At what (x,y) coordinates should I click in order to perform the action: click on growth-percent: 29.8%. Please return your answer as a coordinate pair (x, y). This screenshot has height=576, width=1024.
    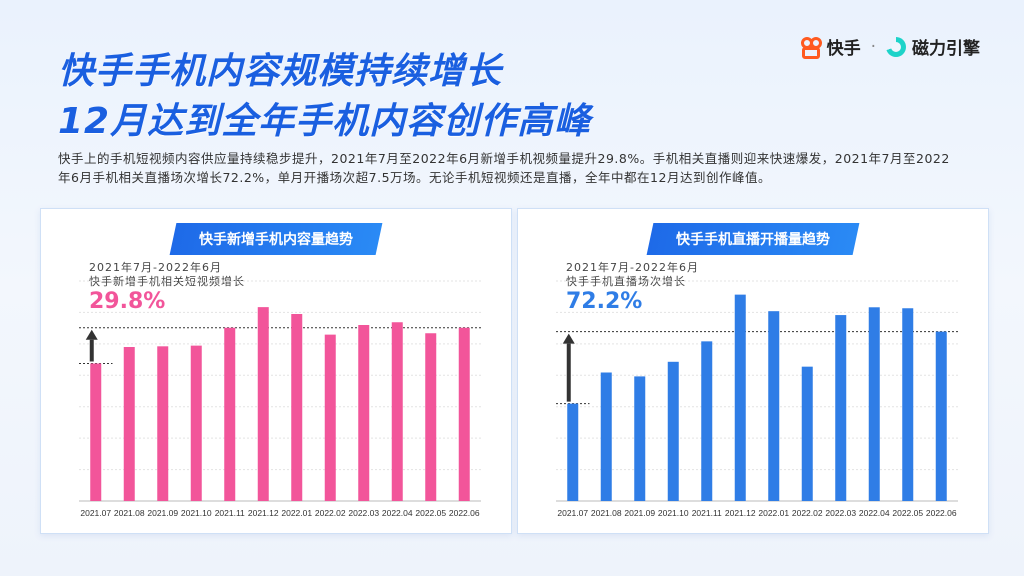
    Looking at the image, I should click on (127, 301).